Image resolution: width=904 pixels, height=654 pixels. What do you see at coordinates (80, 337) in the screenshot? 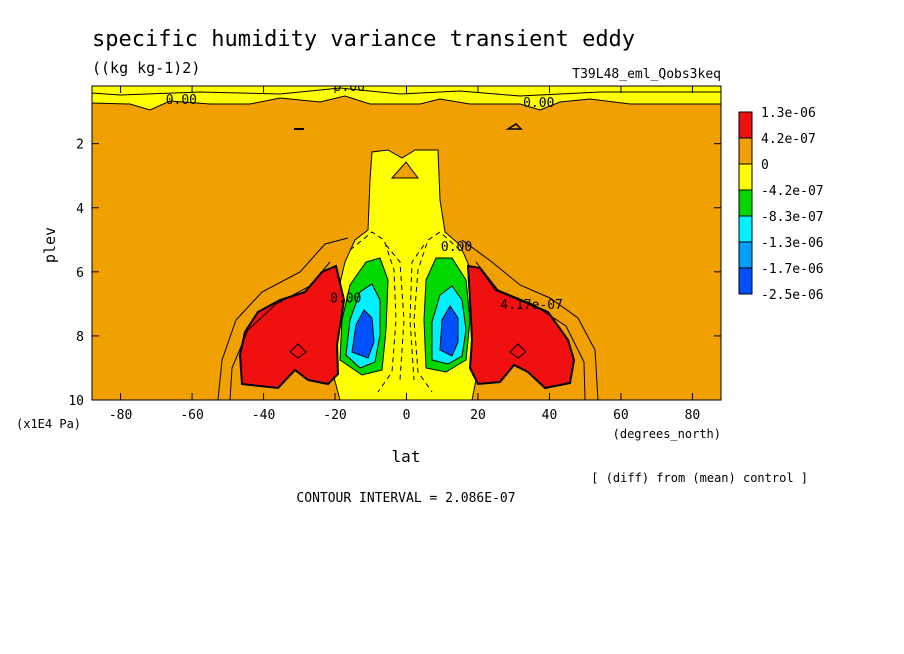
I see `y-tick-label: 8` at bounding box center [80, 337].